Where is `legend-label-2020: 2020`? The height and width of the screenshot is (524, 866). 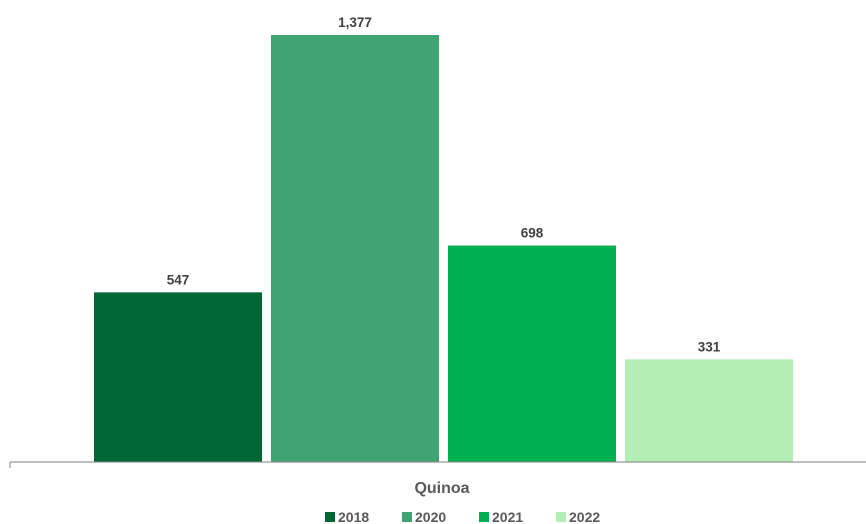
legend-label-2020: 2020 is located at coordinates (430, 516).